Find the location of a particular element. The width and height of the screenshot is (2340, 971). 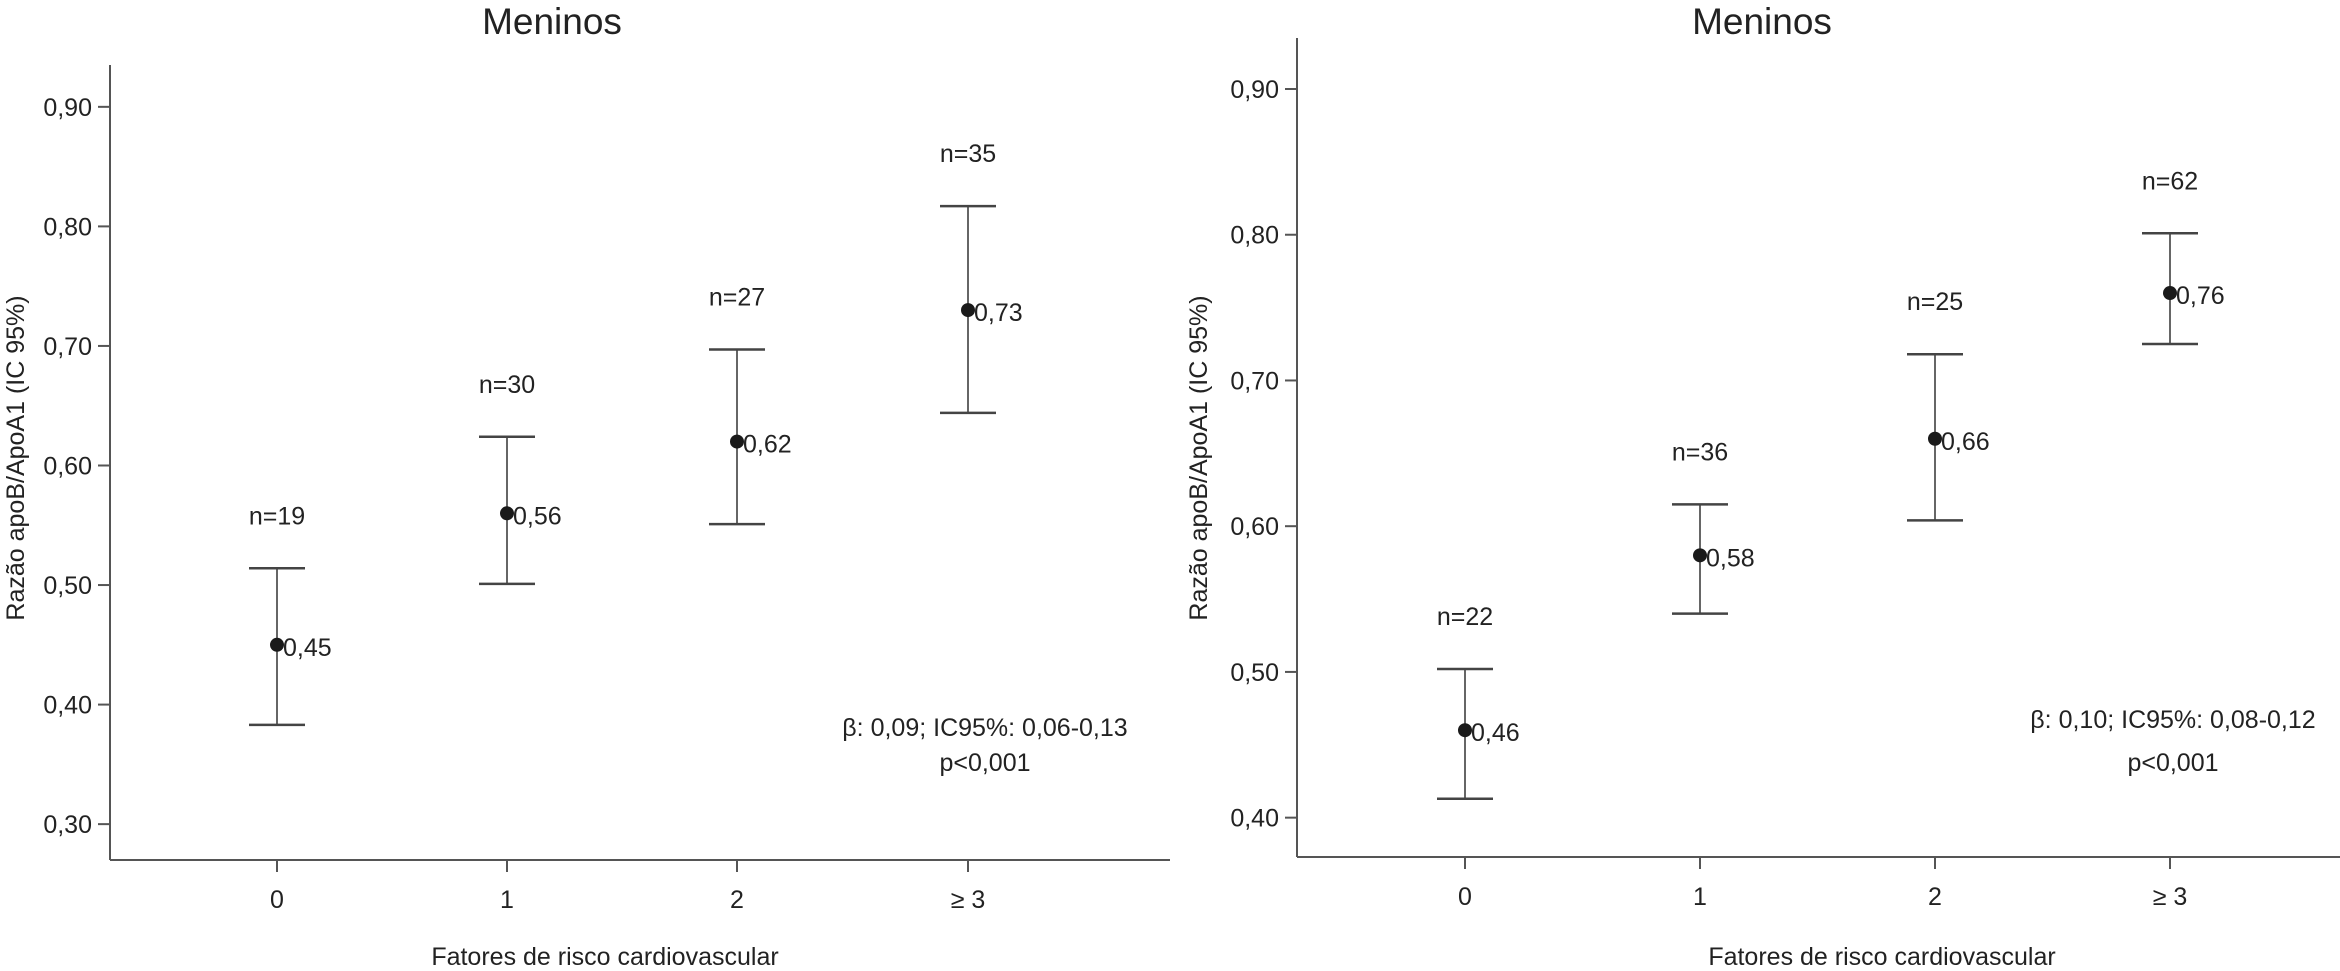

mean-value-label: 0,76 is located at coordinates (2200, 296).